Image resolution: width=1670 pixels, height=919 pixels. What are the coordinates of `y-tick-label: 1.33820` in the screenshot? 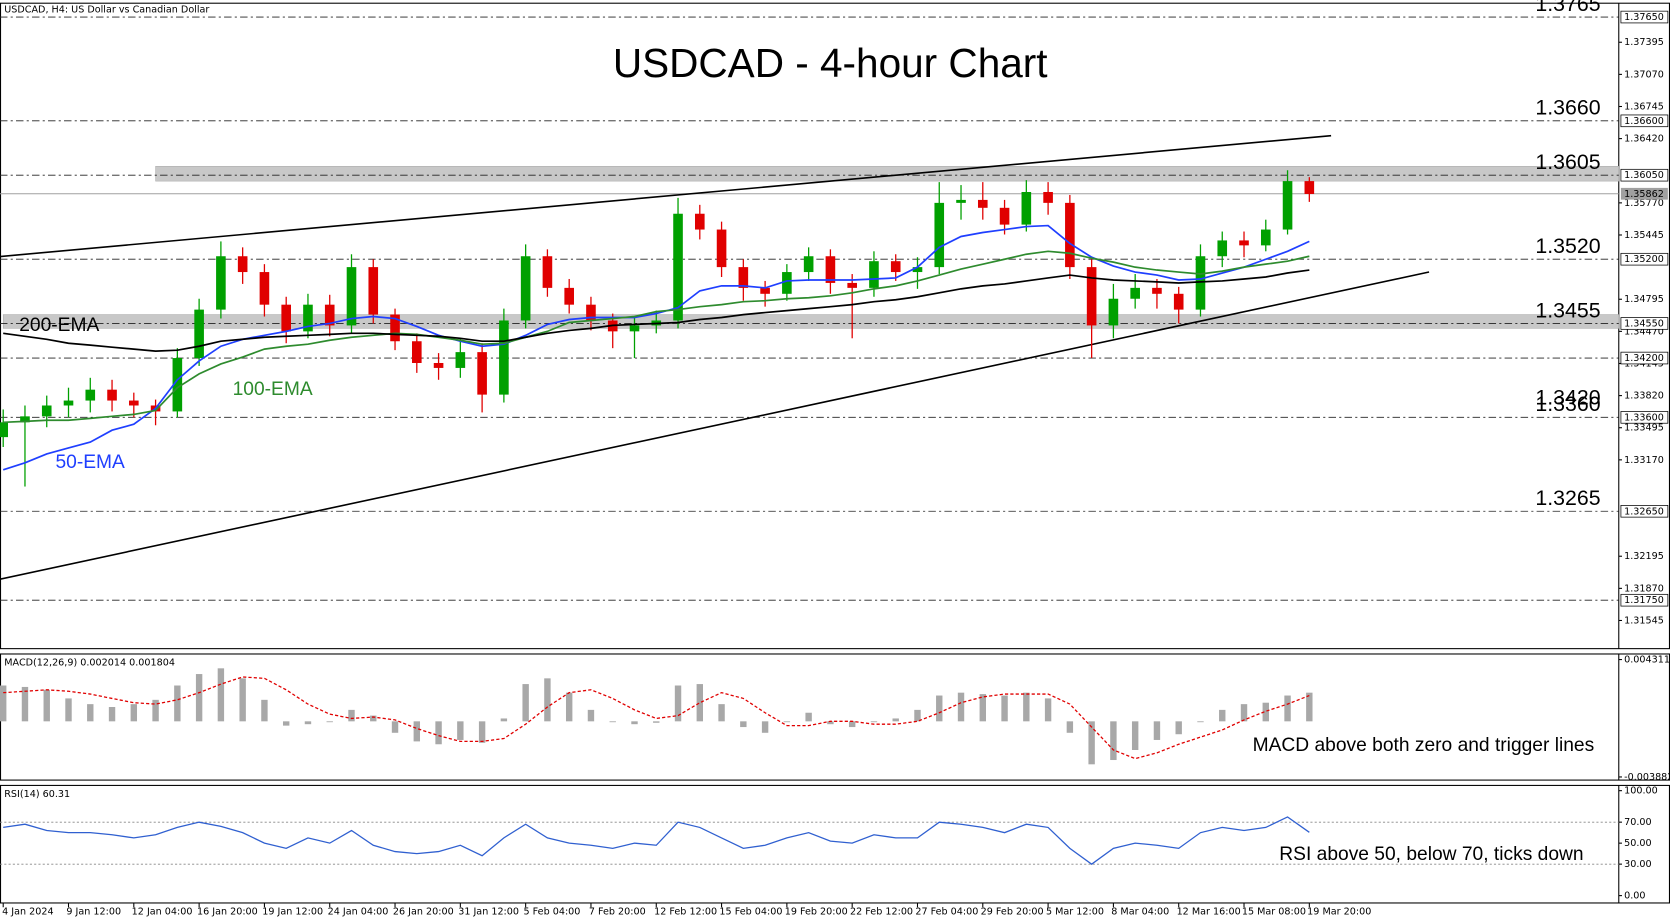 It's located at (1644, 396).